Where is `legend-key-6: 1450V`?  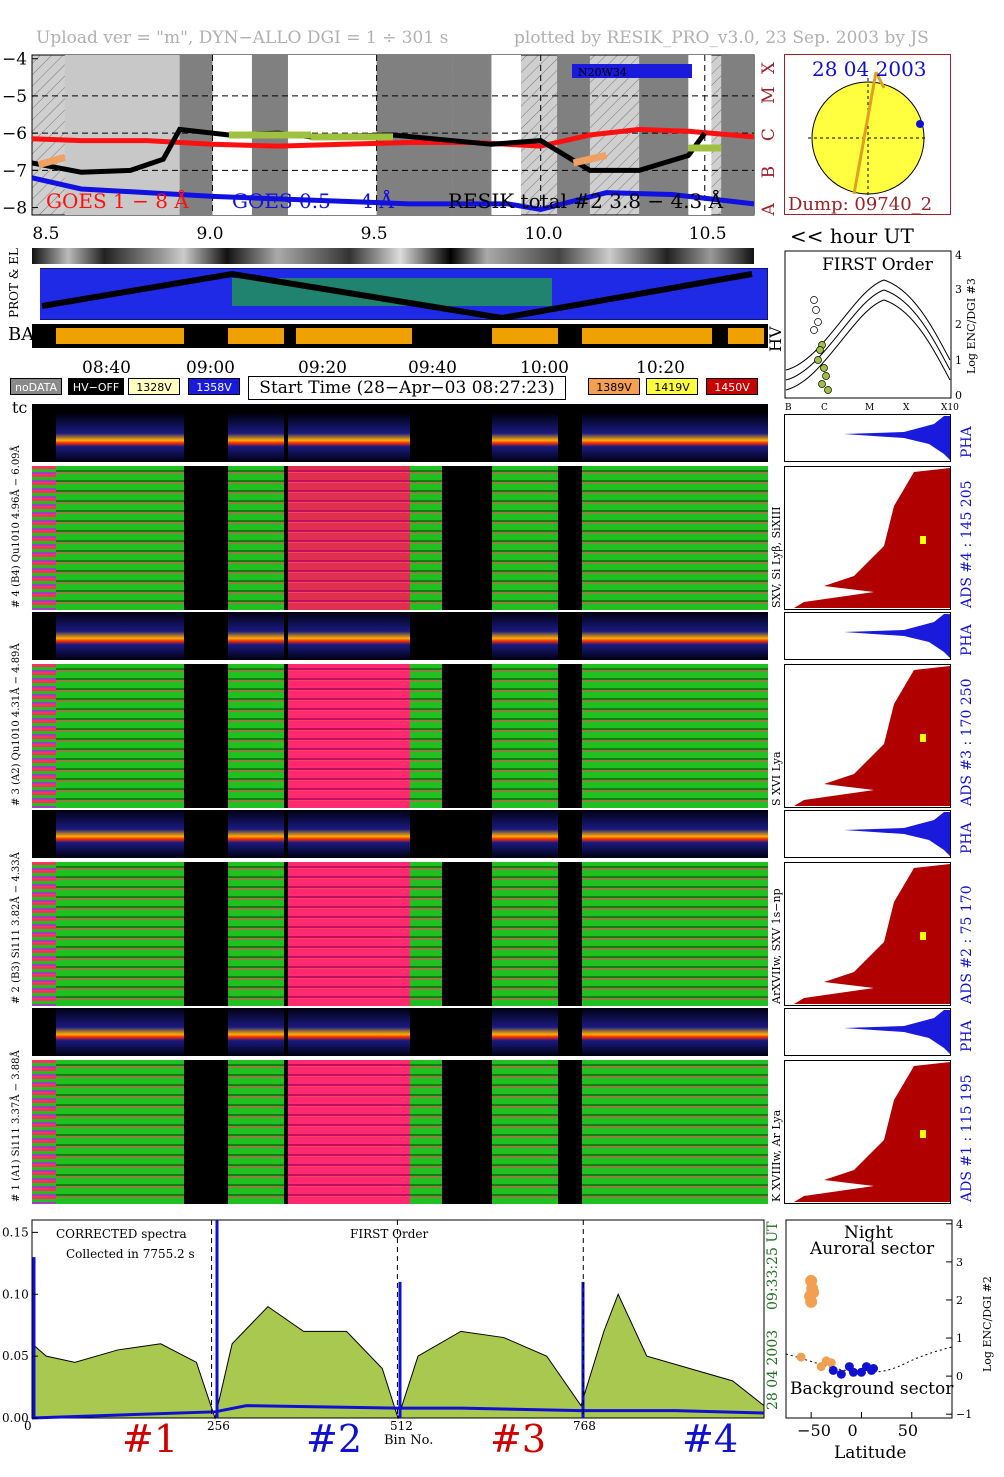
legend-key-6: 1450V is located at coordinates (732, 386).